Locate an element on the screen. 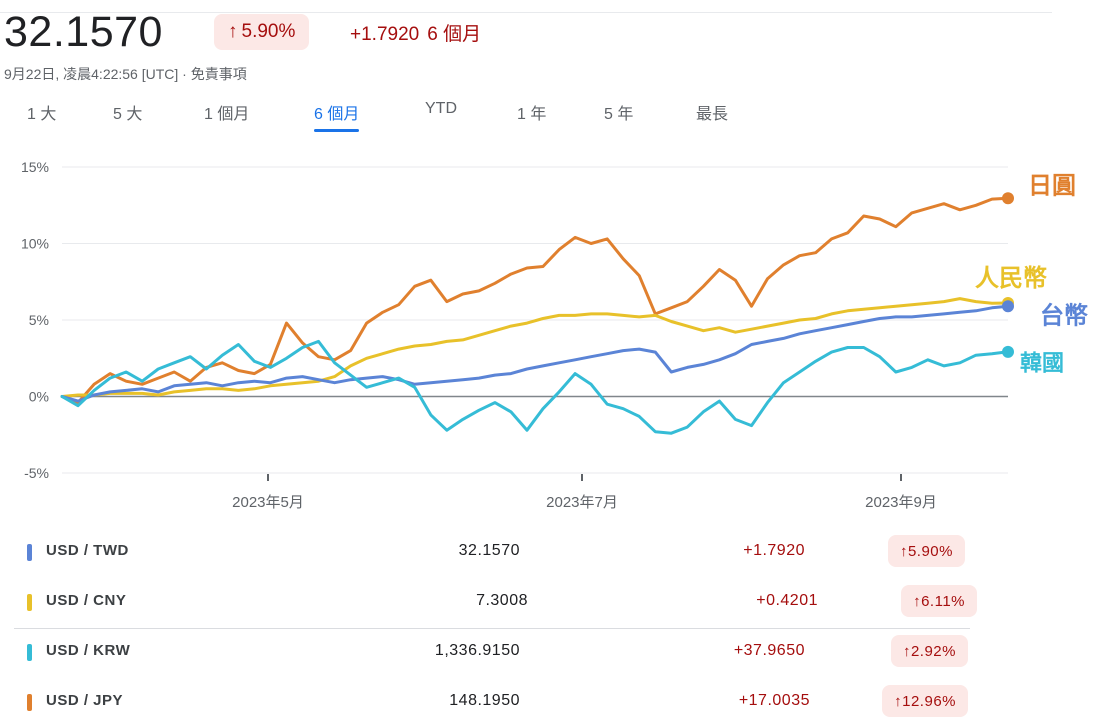 Image resolution: width=1118 pixels, height=724 pixels. table-row-jpy: USD / JPY 148.1950 +17.0035 ↑ 12.96% is located at coordinates (495, 702).